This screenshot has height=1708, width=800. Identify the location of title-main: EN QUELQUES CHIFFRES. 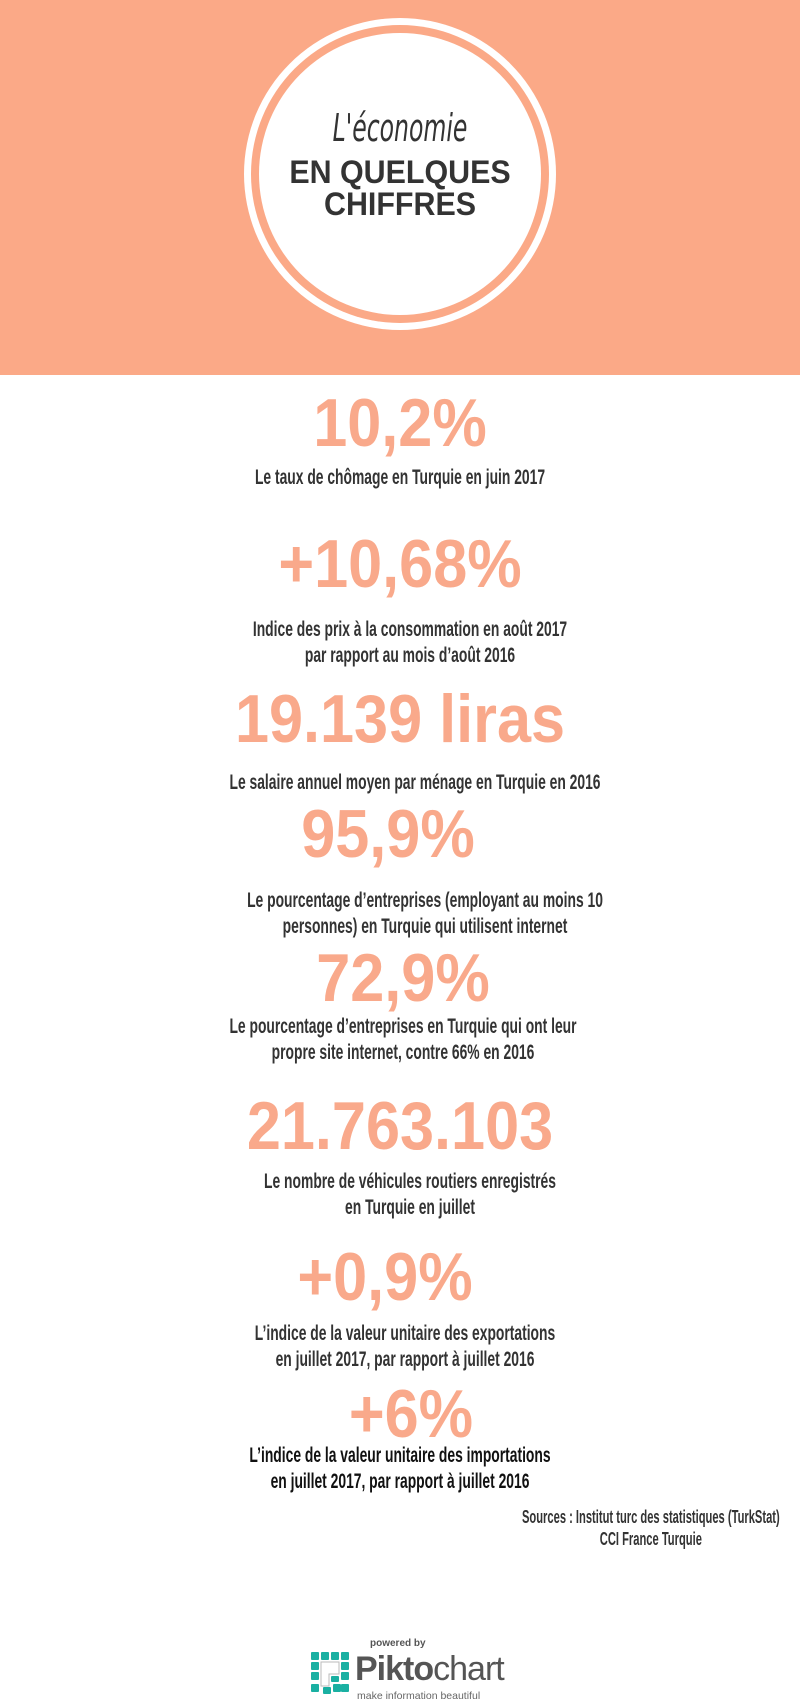
(400, 188).